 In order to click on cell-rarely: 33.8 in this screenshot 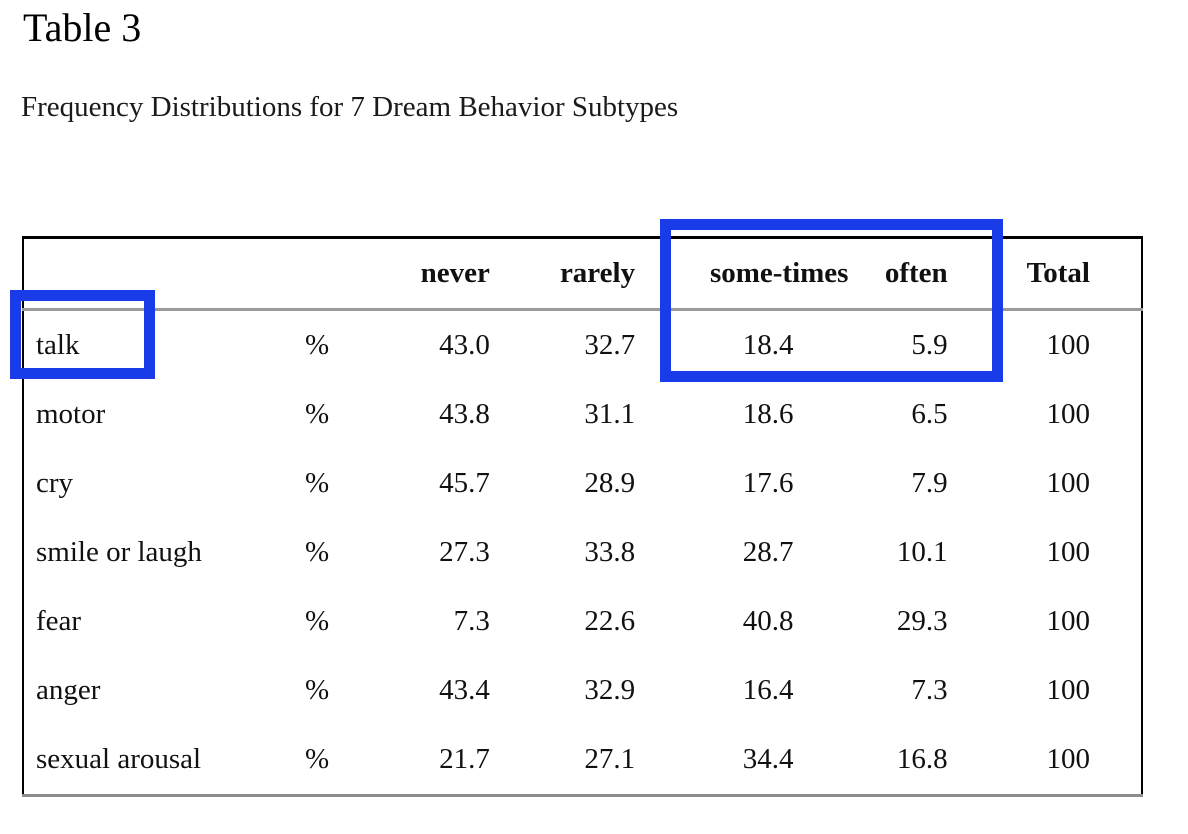, I will do `click(610, 552)`.